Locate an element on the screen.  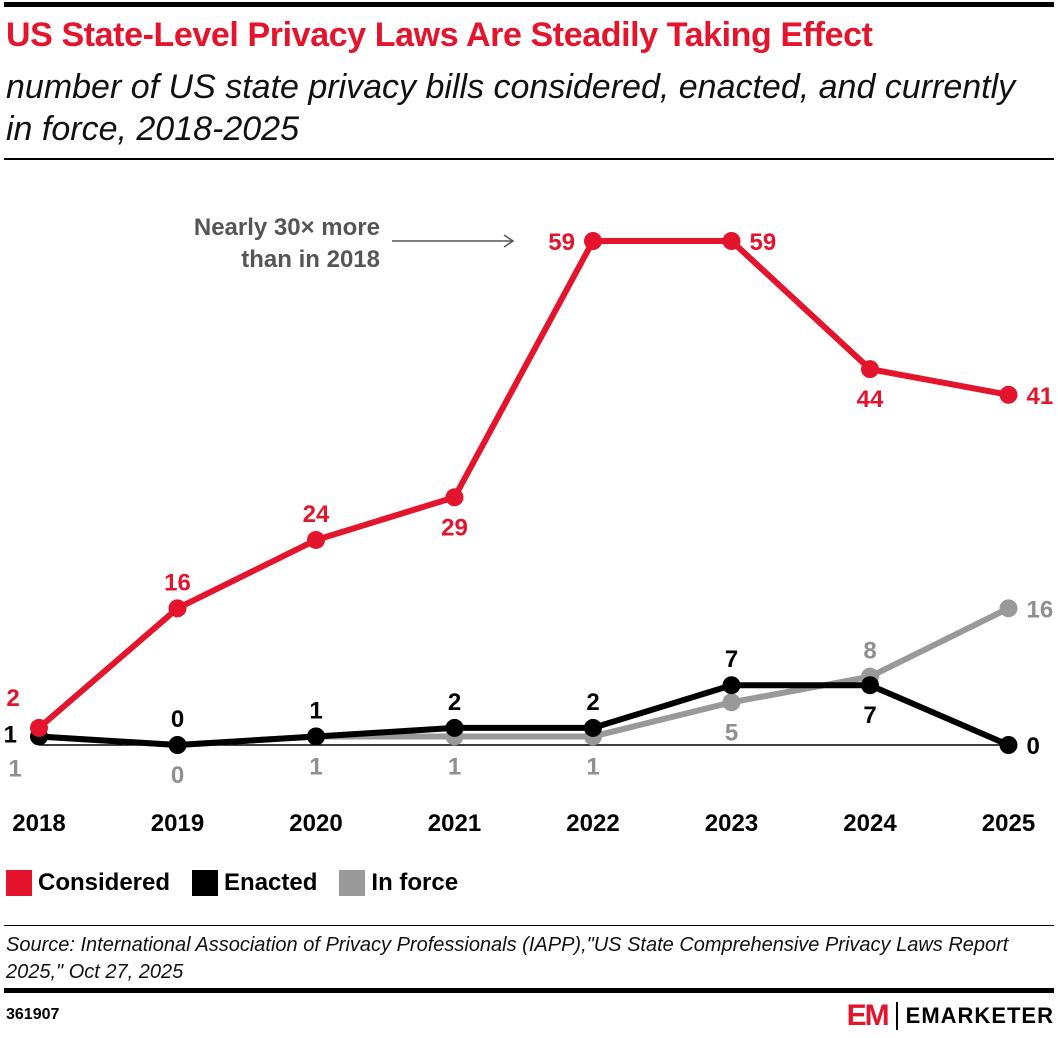
header-divider is located at coordinates (529, 159).